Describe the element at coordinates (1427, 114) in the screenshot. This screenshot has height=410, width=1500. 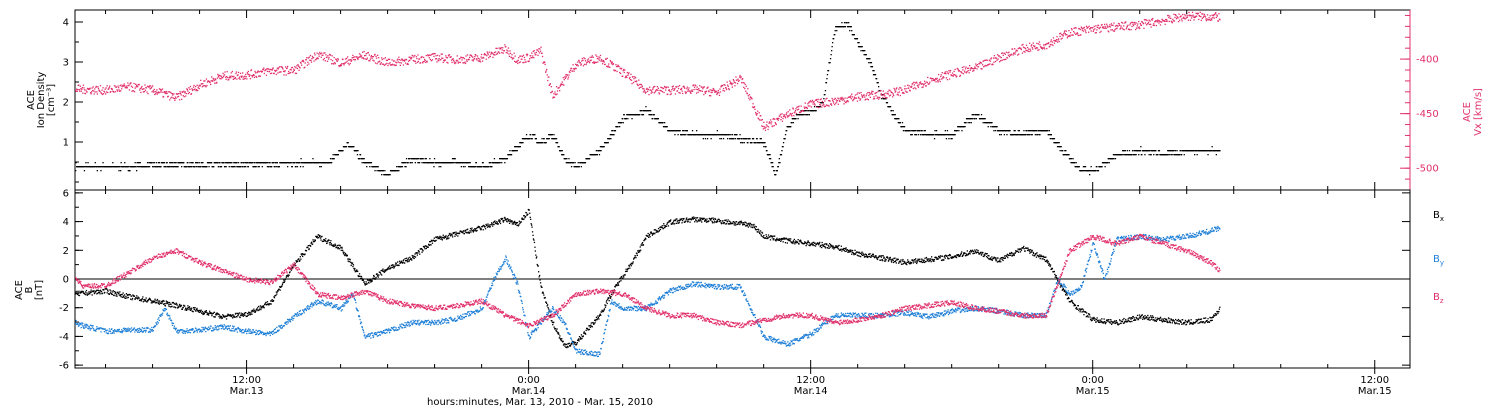
I see `top-y-right-tick-label: -450` at that location.